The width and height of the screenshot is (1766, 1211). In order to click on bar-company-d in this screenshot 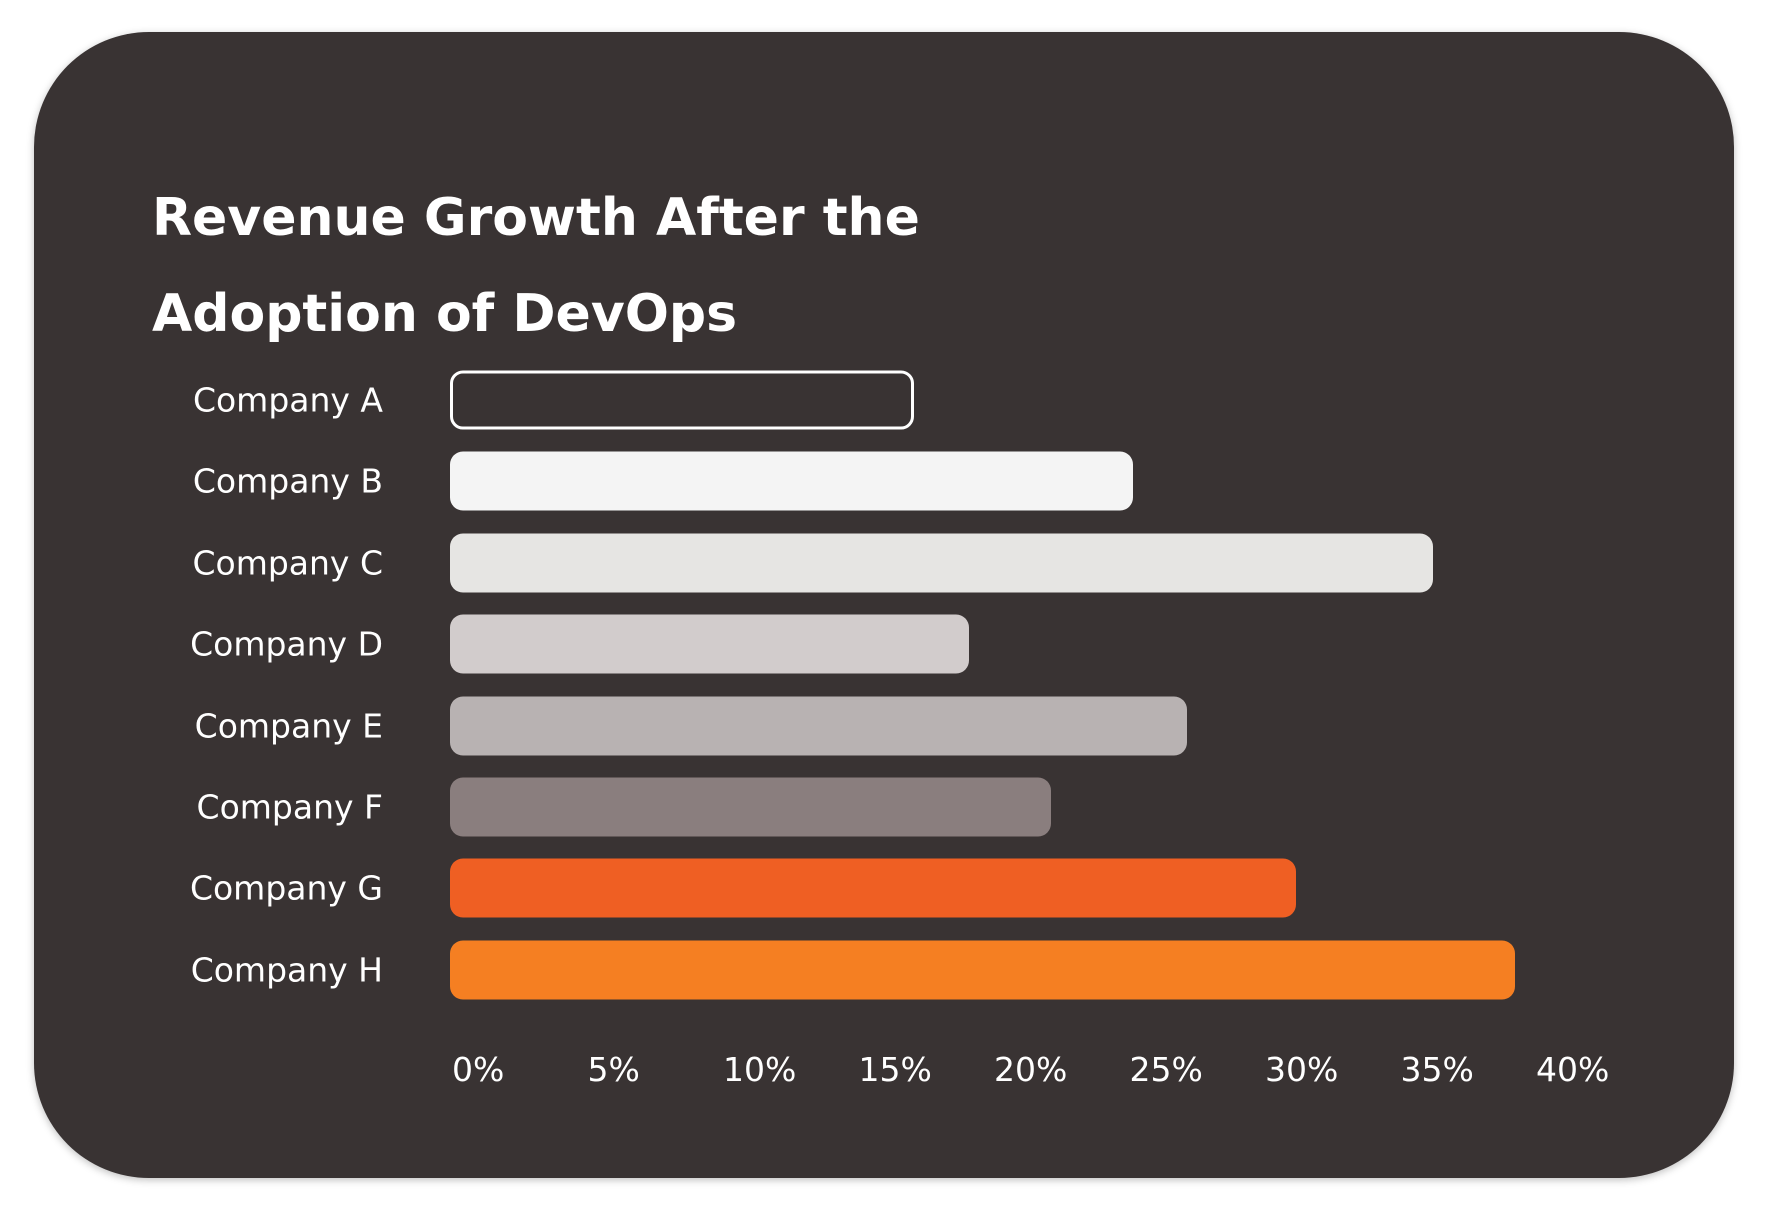, I will do `click(709, 644)`.